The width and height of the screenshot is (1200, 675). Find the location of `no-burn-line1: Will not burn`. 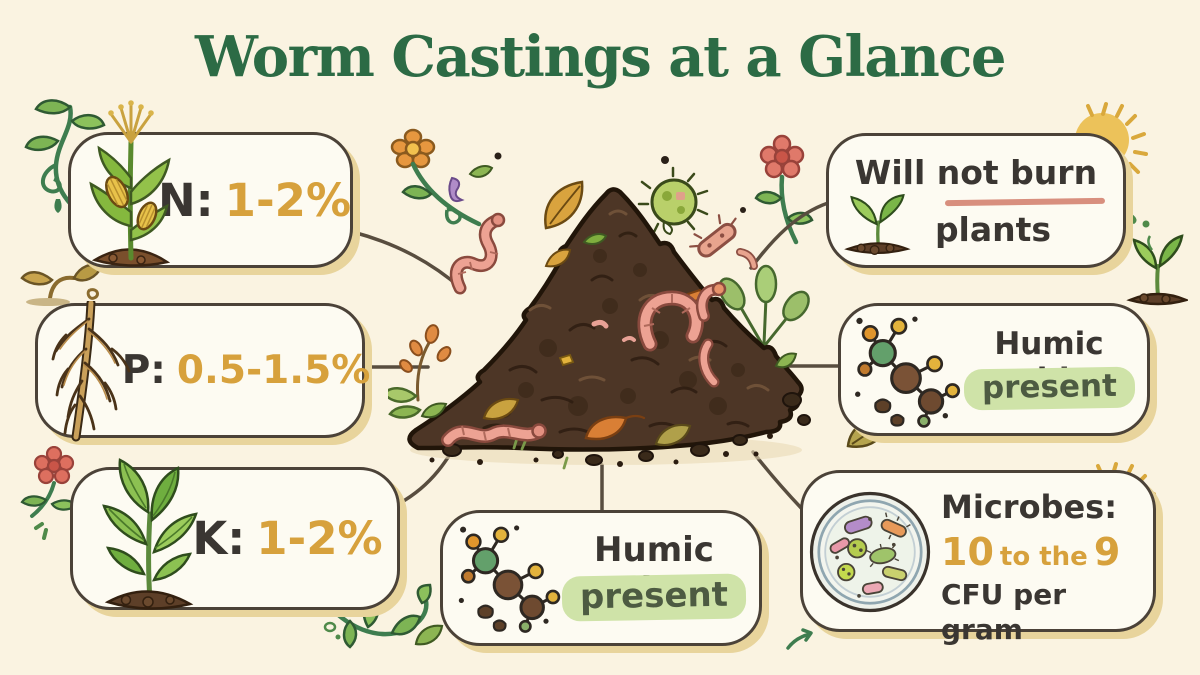

no-burn-line1: Will not burn is located at coordinates (976, 172).